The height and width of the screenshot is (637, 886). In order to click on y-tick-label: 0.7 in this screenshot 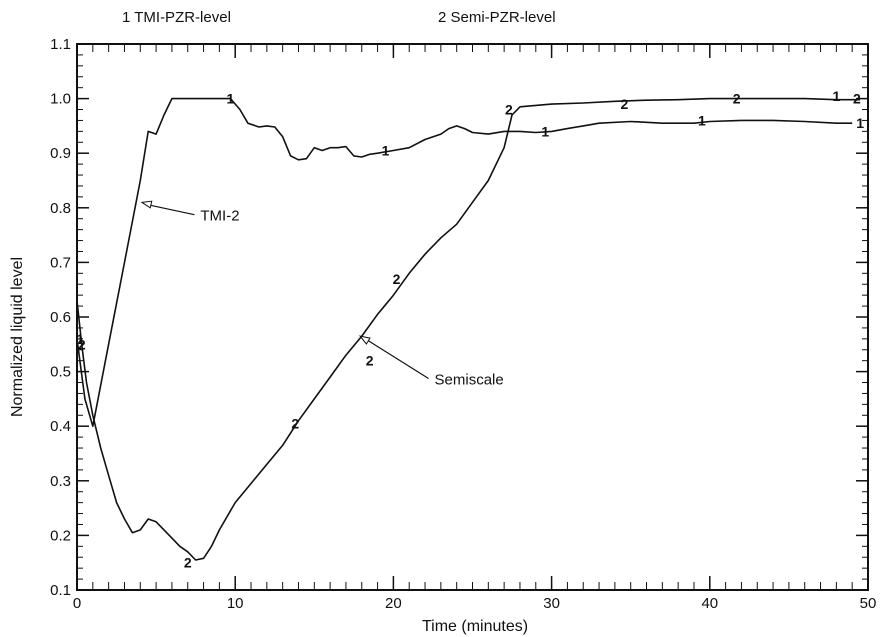, I will do `click(60, 262)`.